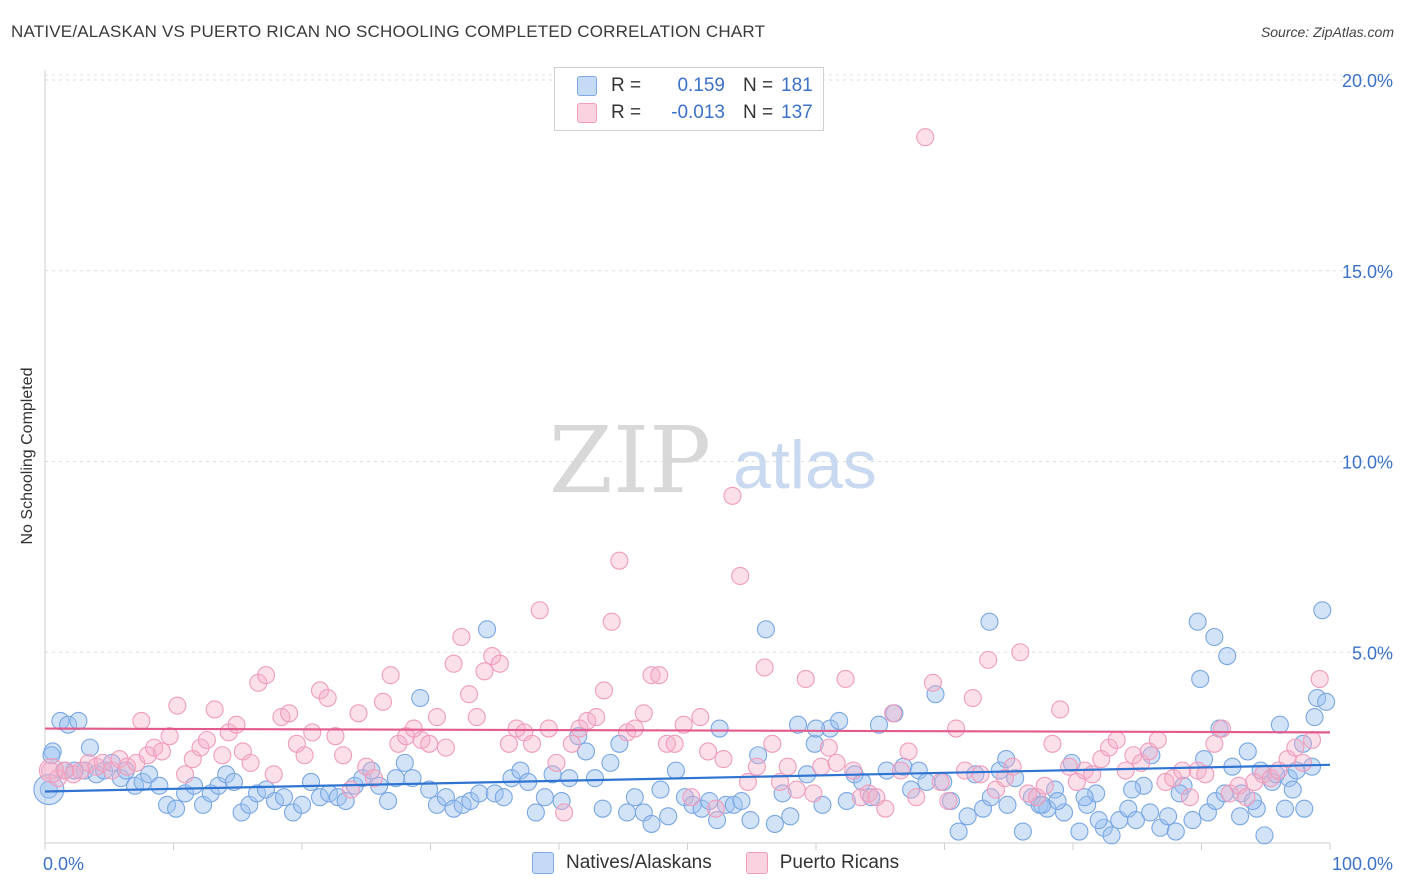  What do you see at coordinates (630, 460) in the screenshot?
I see `watermark-zip: ZIP` at bounding box center [630, 460].